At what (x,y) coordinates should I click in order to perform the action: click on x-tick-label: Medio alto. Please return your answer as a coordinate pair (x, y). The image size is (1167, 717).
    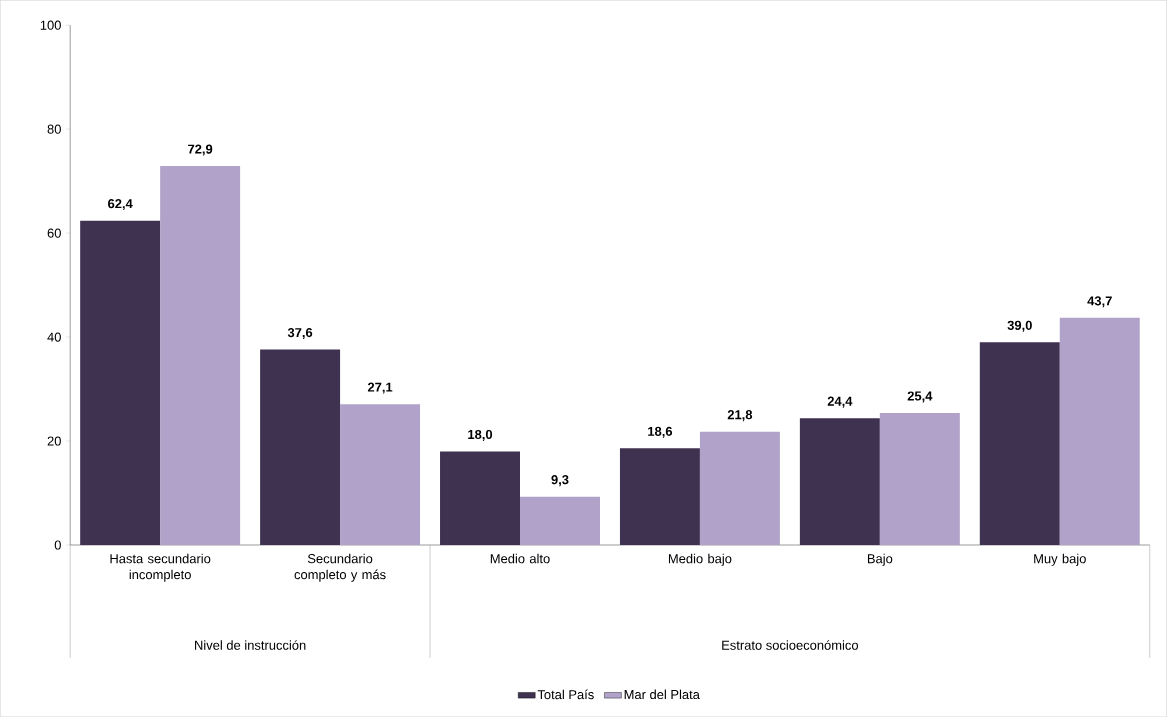
    Looking at the image, I should click on (520, 558).